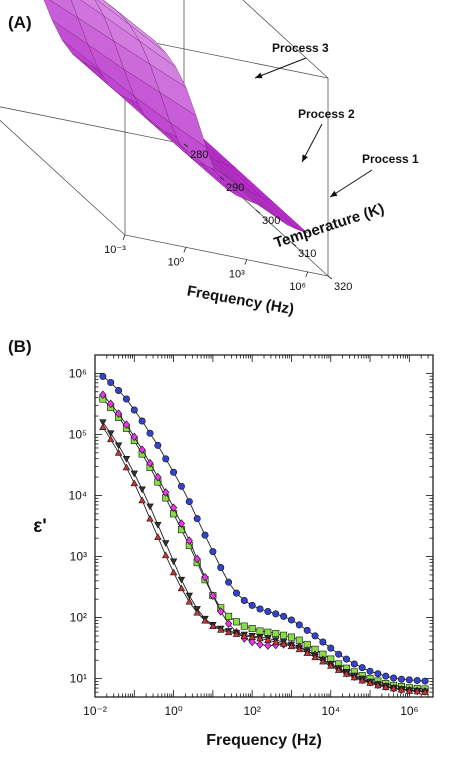 This screenshot has width=474, height=758. Describe the element at coordinates (78, 434) in the screenshot. I see `y-tick-label: 10⁵` at that location.